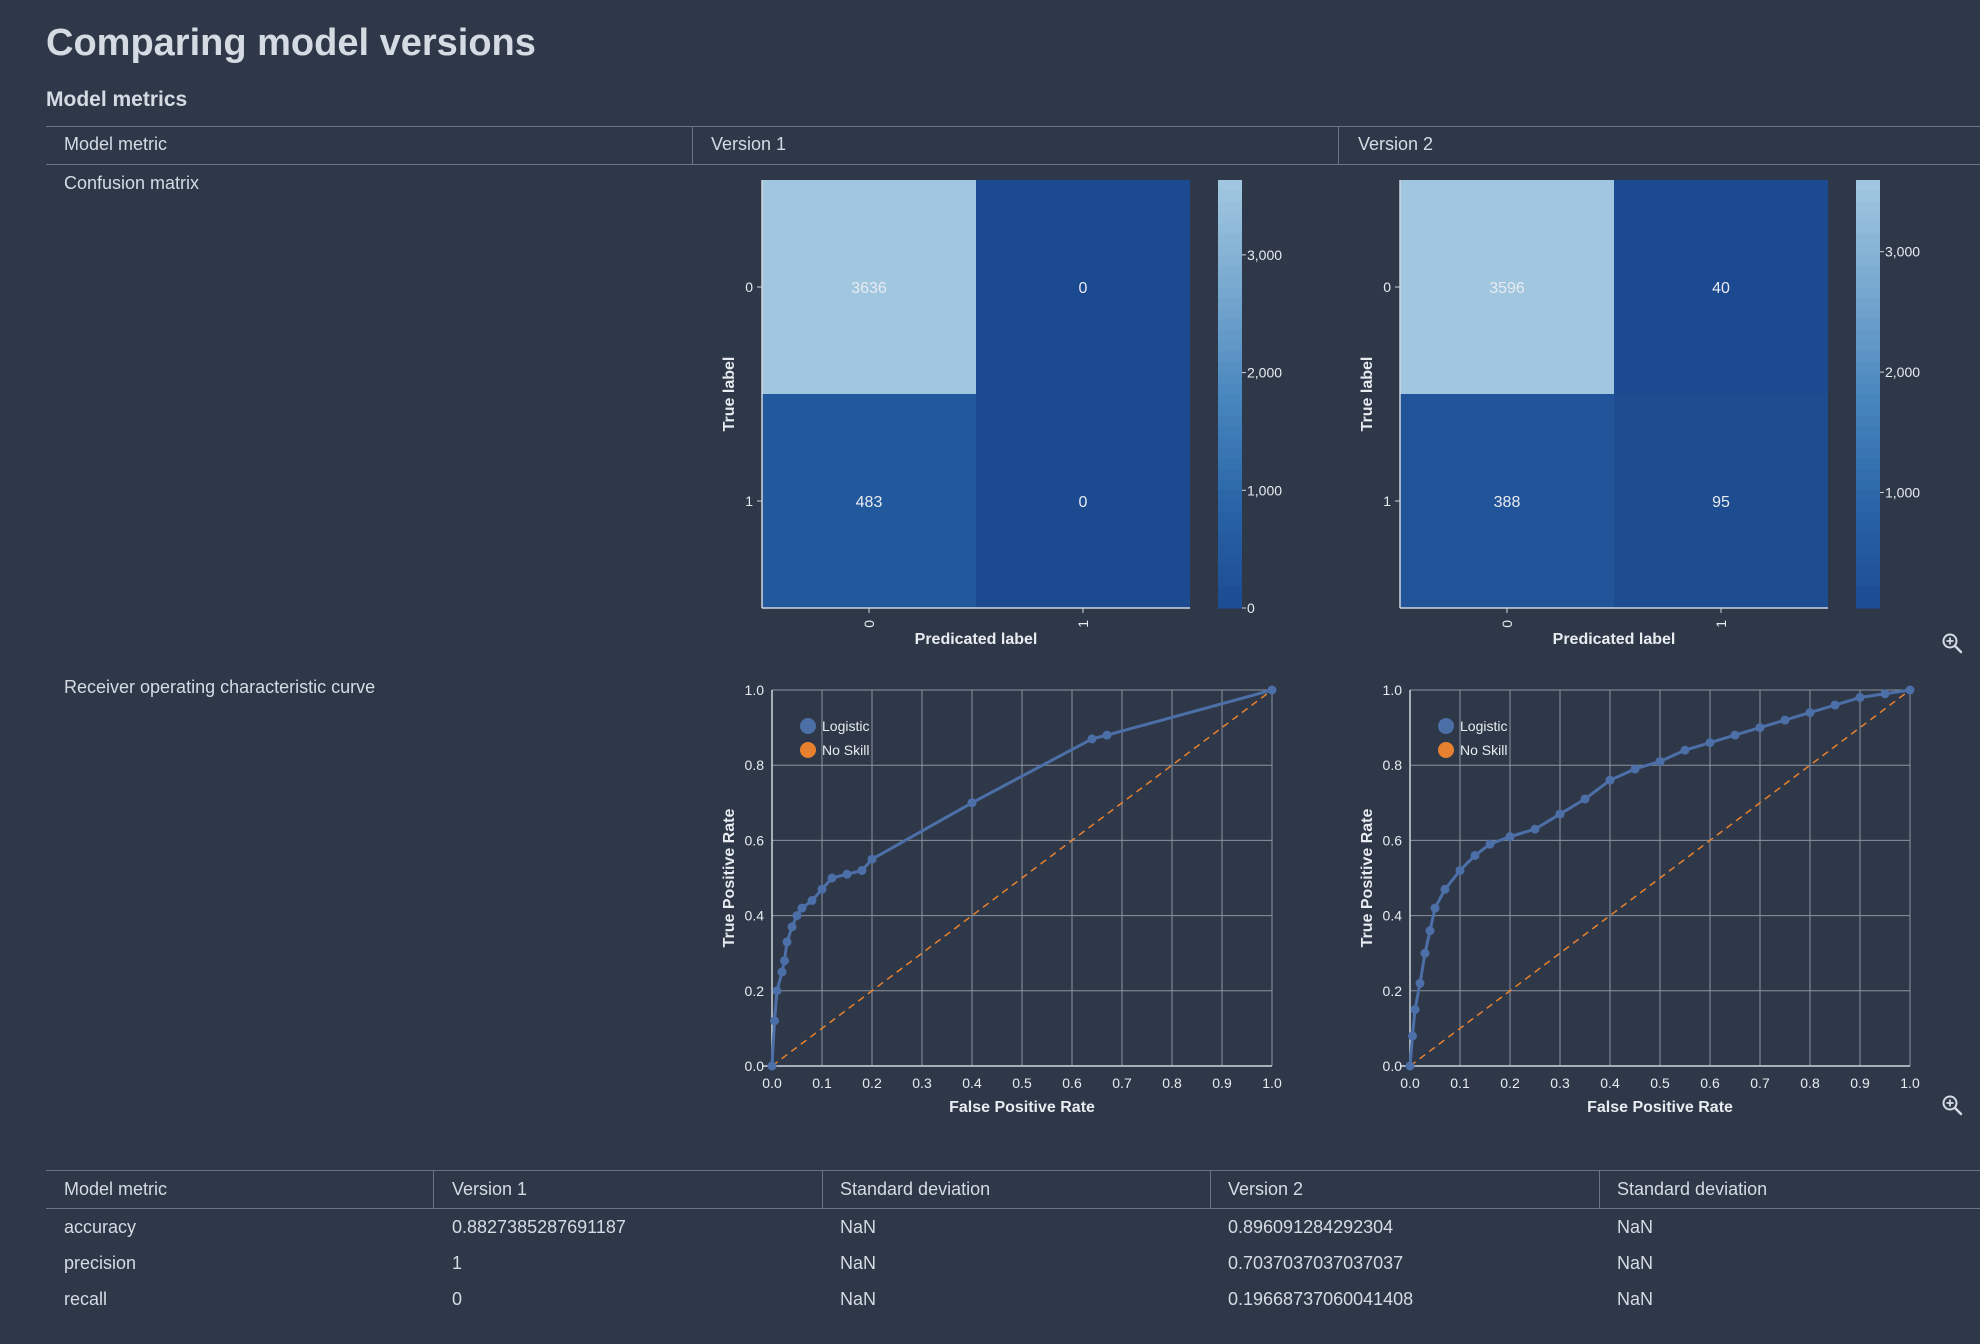 Image resolution: width=1980 pixels, height=1344 pixels. What do you see at coordinates (755, 991) in the screenshot?
I see `y-tick-label: 0.2` at bounding box center [755, 991].